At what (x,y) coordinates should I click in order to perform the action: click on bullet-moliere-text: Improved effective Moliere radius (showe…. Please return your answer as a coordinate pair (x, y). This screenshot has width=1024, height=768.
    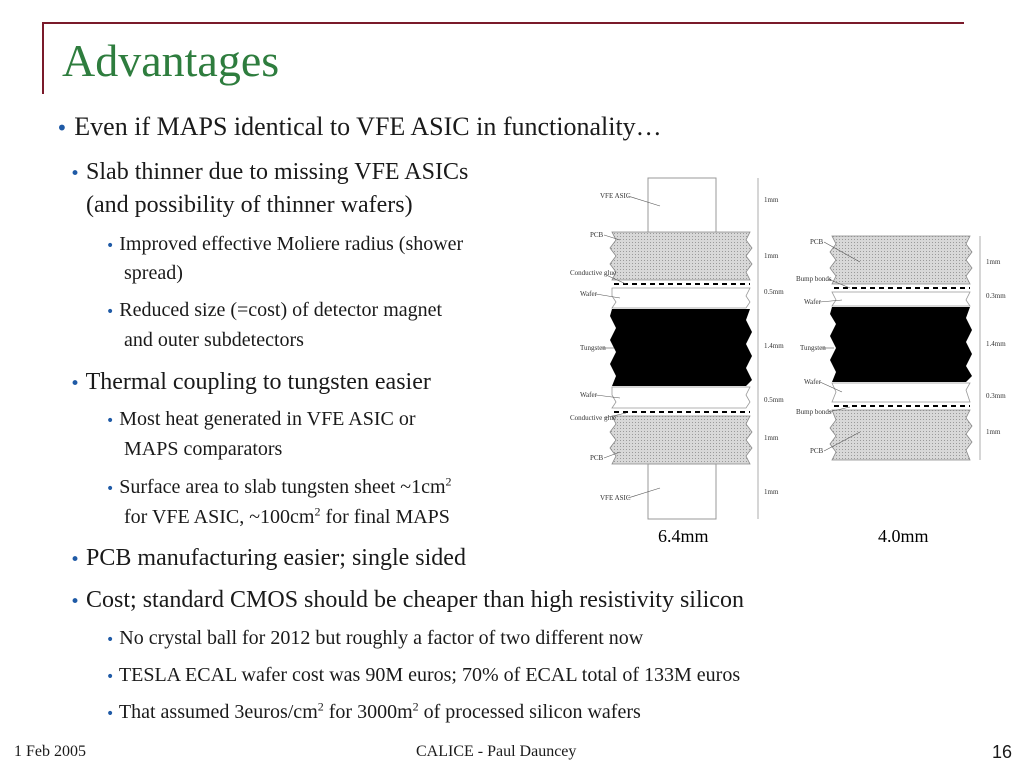
    Looking at the image, I should click on (291, 244).